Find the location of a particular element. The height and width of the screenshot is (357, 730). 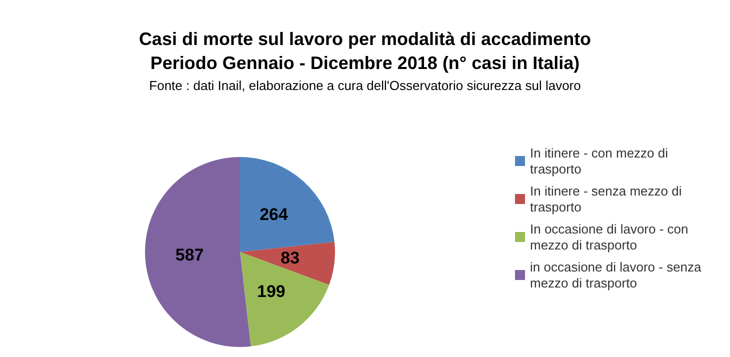

data-label: 83 is located at coordinates (290, 258).